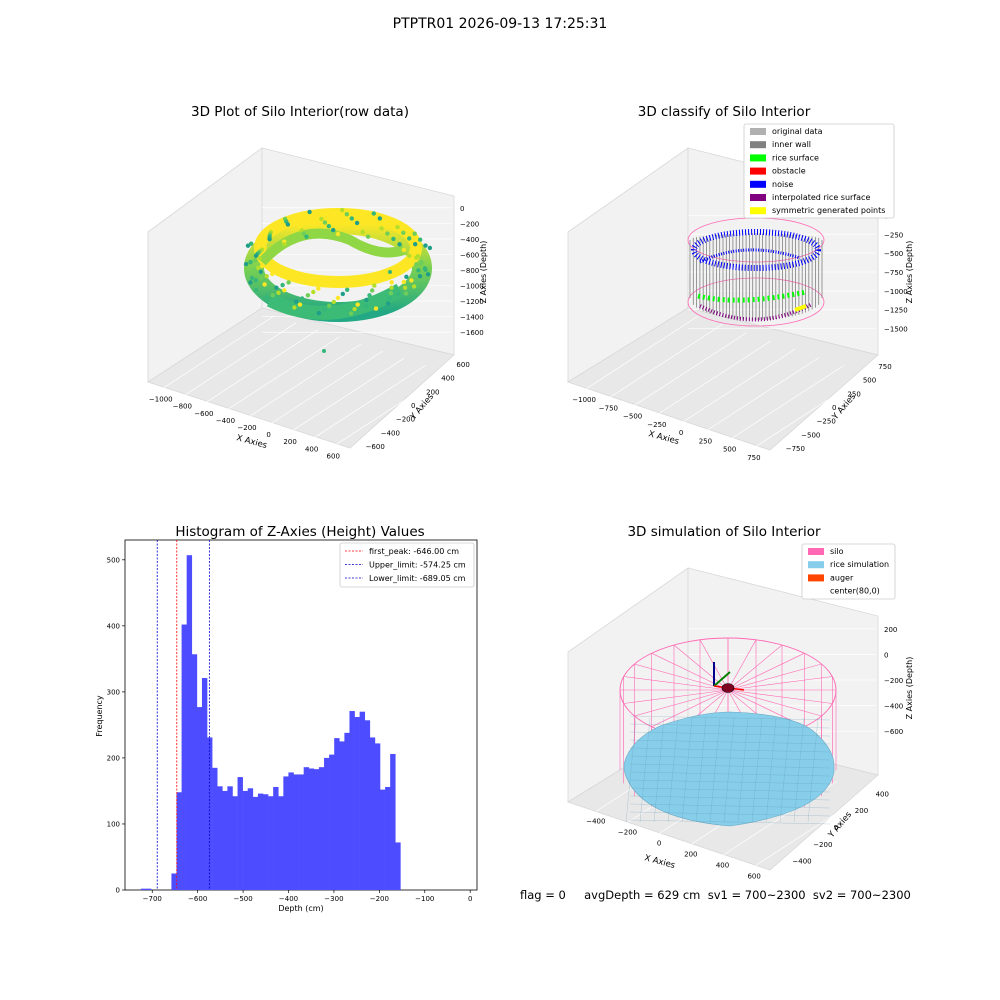  What do you see at coordinates (853, 394) in the screenshot?
I see `y-tick-label: 250` at bounding box center [853, 394].